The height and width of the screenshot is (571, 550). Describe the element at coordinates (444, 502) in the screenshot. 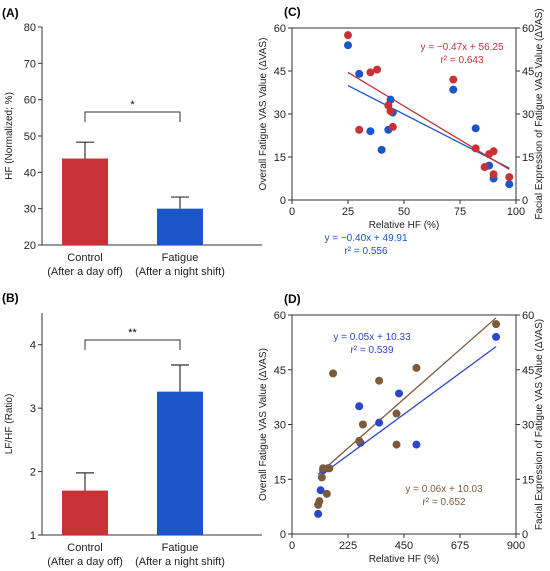

I see `panel-d-r-squared-2: r² = 0.652` at that location.